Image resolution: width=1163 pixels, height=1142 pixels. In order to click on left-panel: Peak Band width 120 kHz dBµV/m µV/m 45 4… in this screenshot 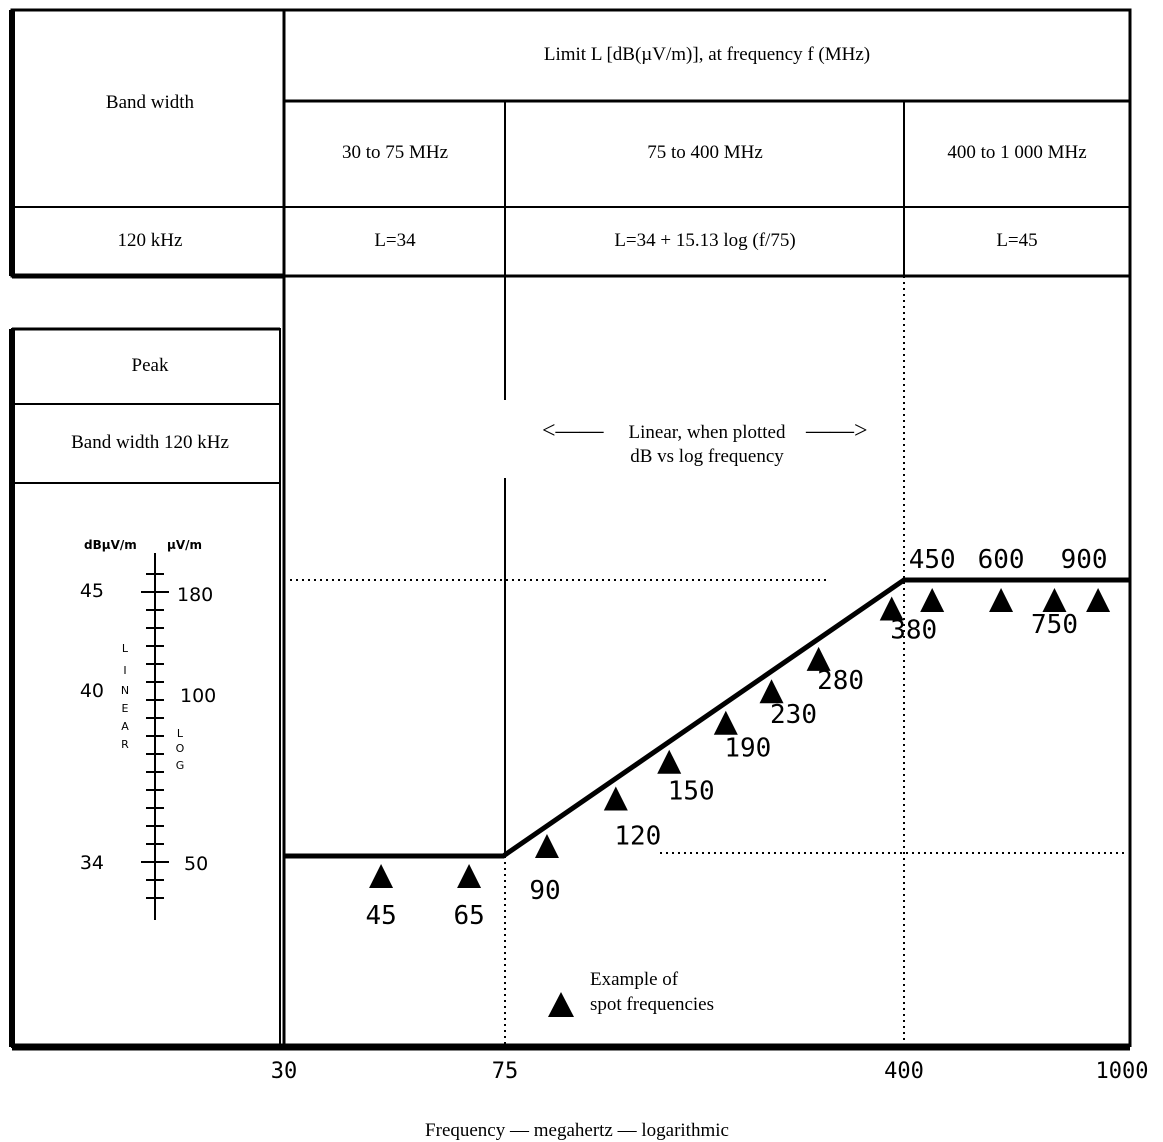, I will do `click(145, 687)`.